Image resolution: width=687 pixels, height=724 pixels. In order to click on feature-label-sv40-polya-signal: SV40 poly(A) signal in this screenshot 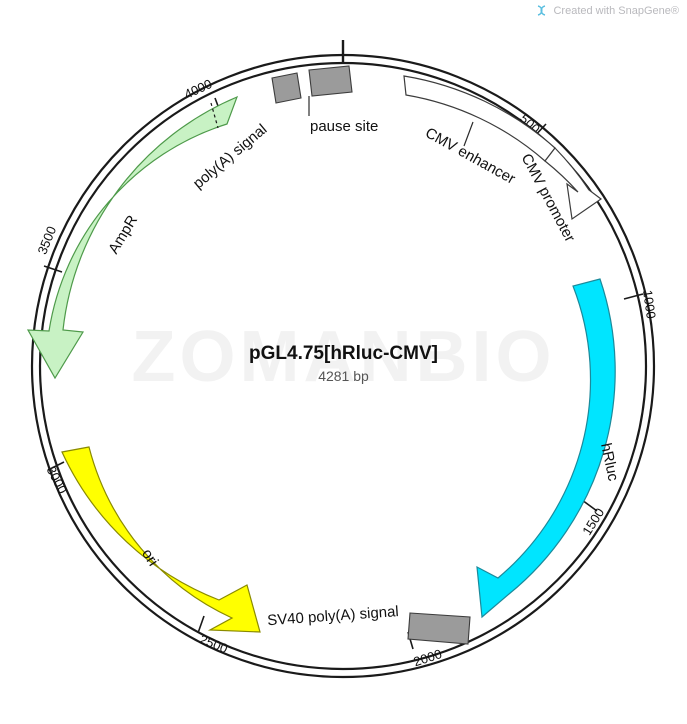, I will do `click(333, 616)`.